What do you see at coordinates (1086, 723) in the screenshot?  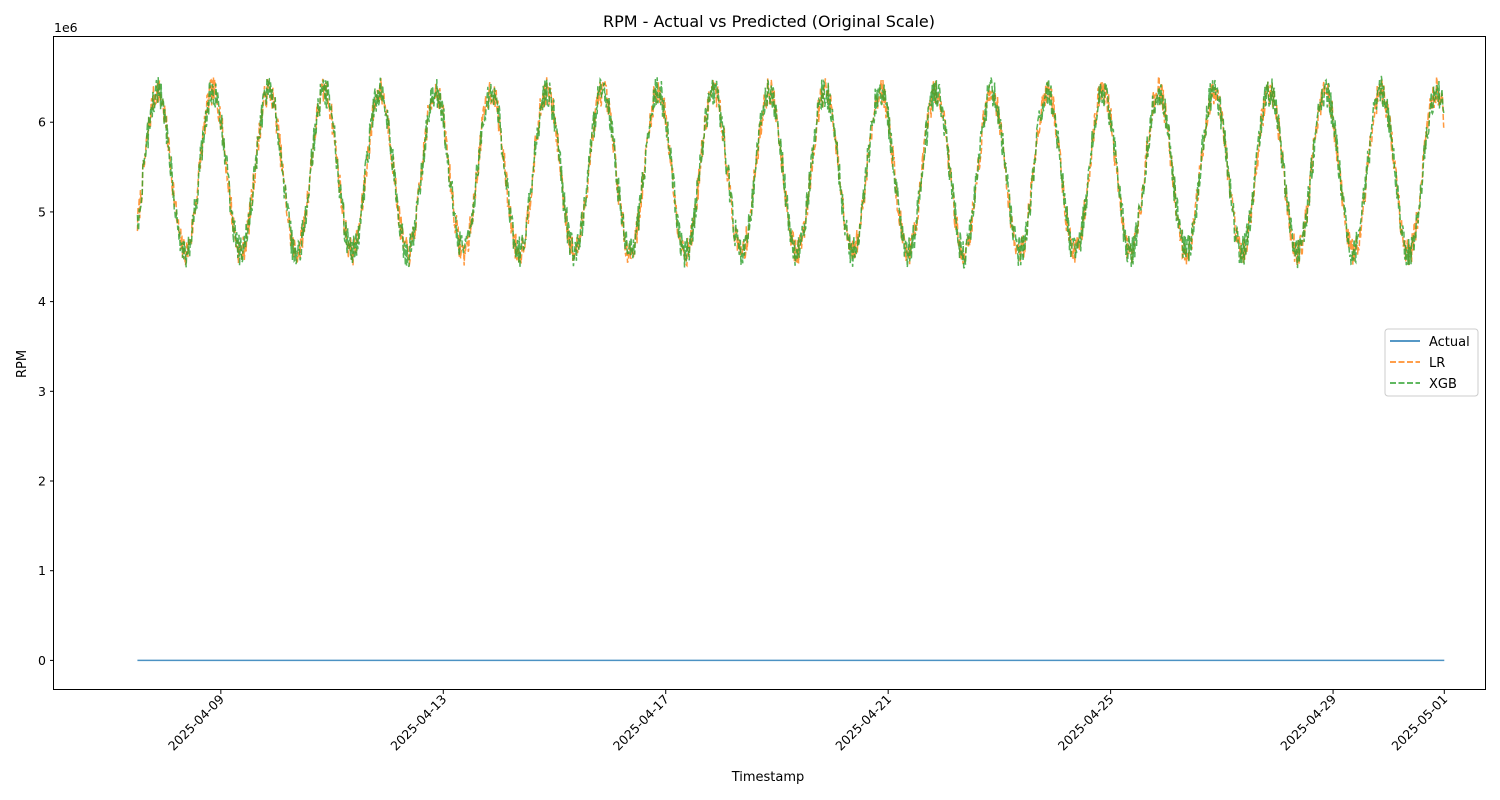 I see `x-tick-label: 2025-04-25` at bounding box center [1086, 723].